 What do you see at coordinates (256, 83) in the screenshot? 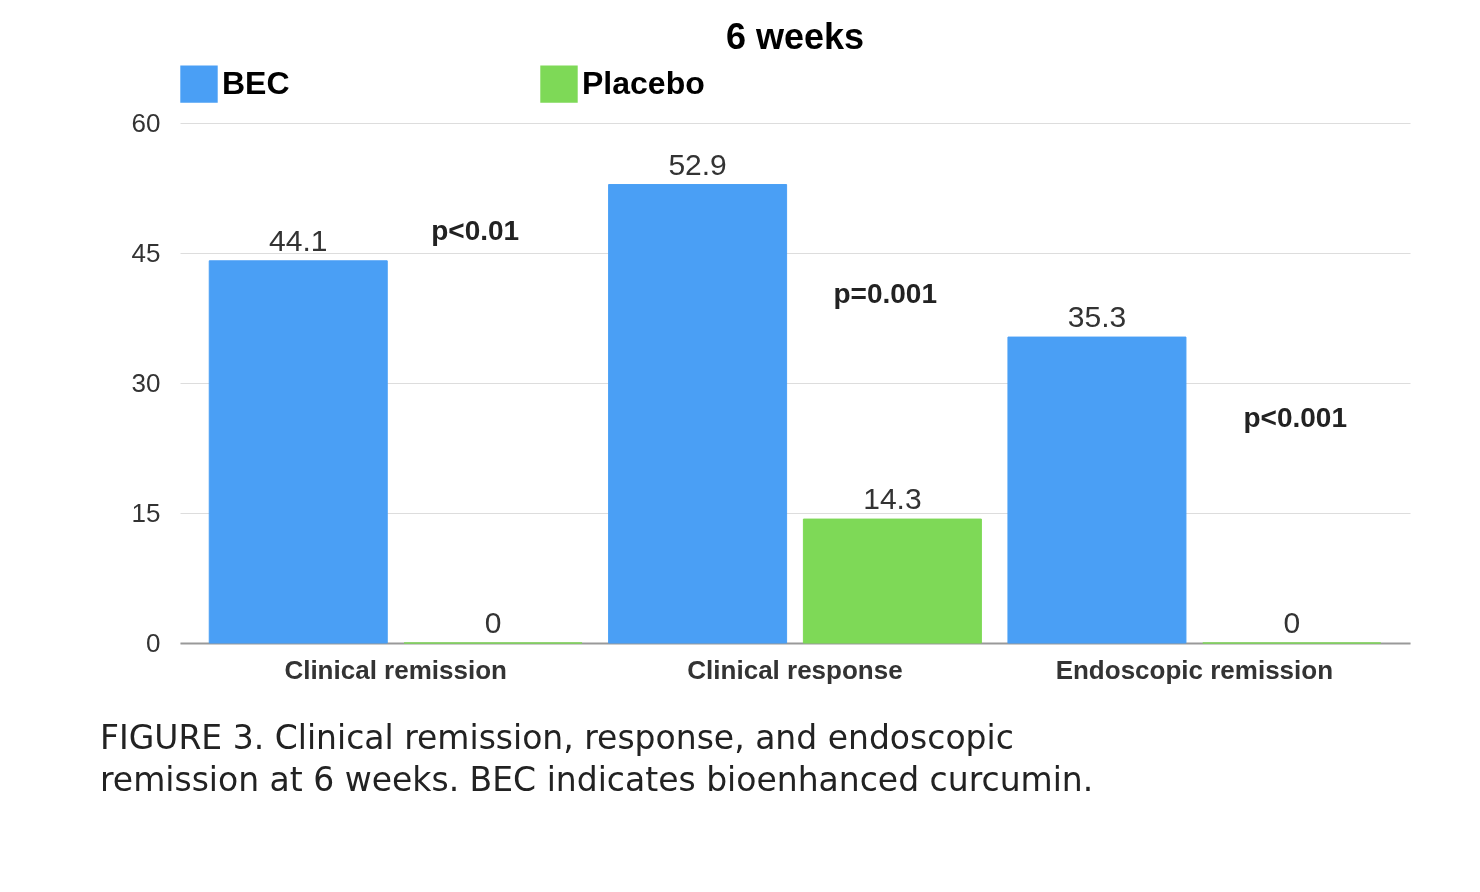
I see `legend-label: BEC` at bounding box center [256, 83].